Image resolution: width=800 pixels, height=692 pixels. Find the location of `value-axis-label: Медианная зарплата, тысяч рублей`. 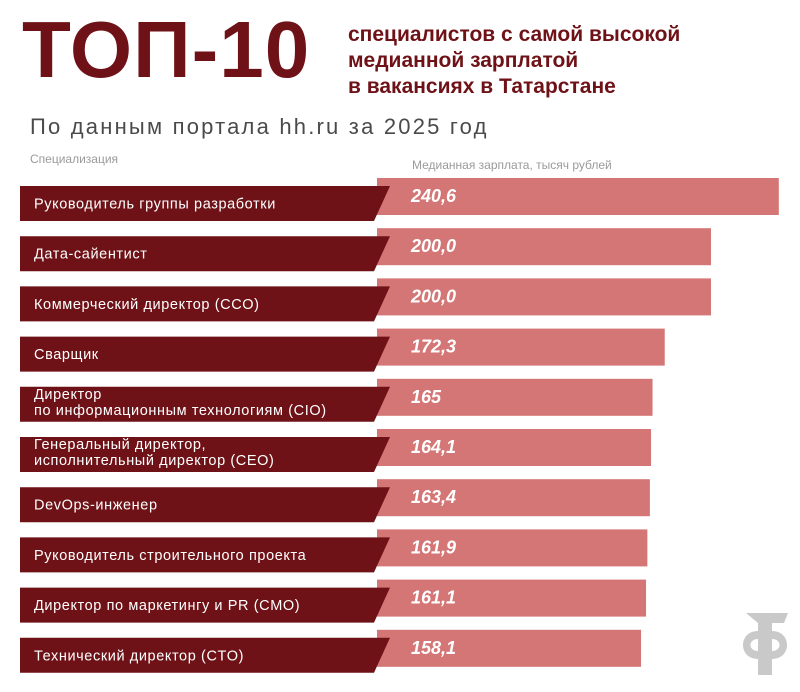

value-axis-label: Медианная зарплата, тысяч рублей is located at coordinates (512, 165).